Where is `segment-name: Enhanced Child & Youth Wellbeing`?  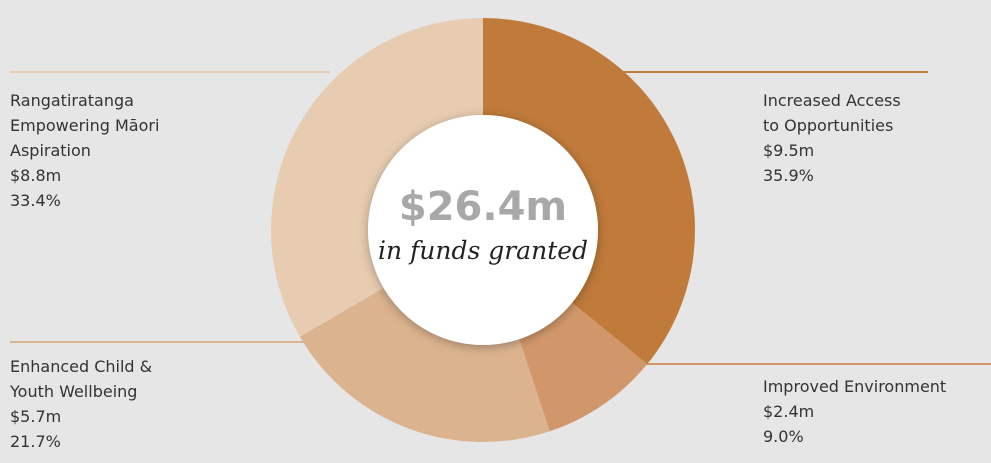
segment-name: Enhanced Child & Youth Wellbeing is located at coordinates (81, 379).